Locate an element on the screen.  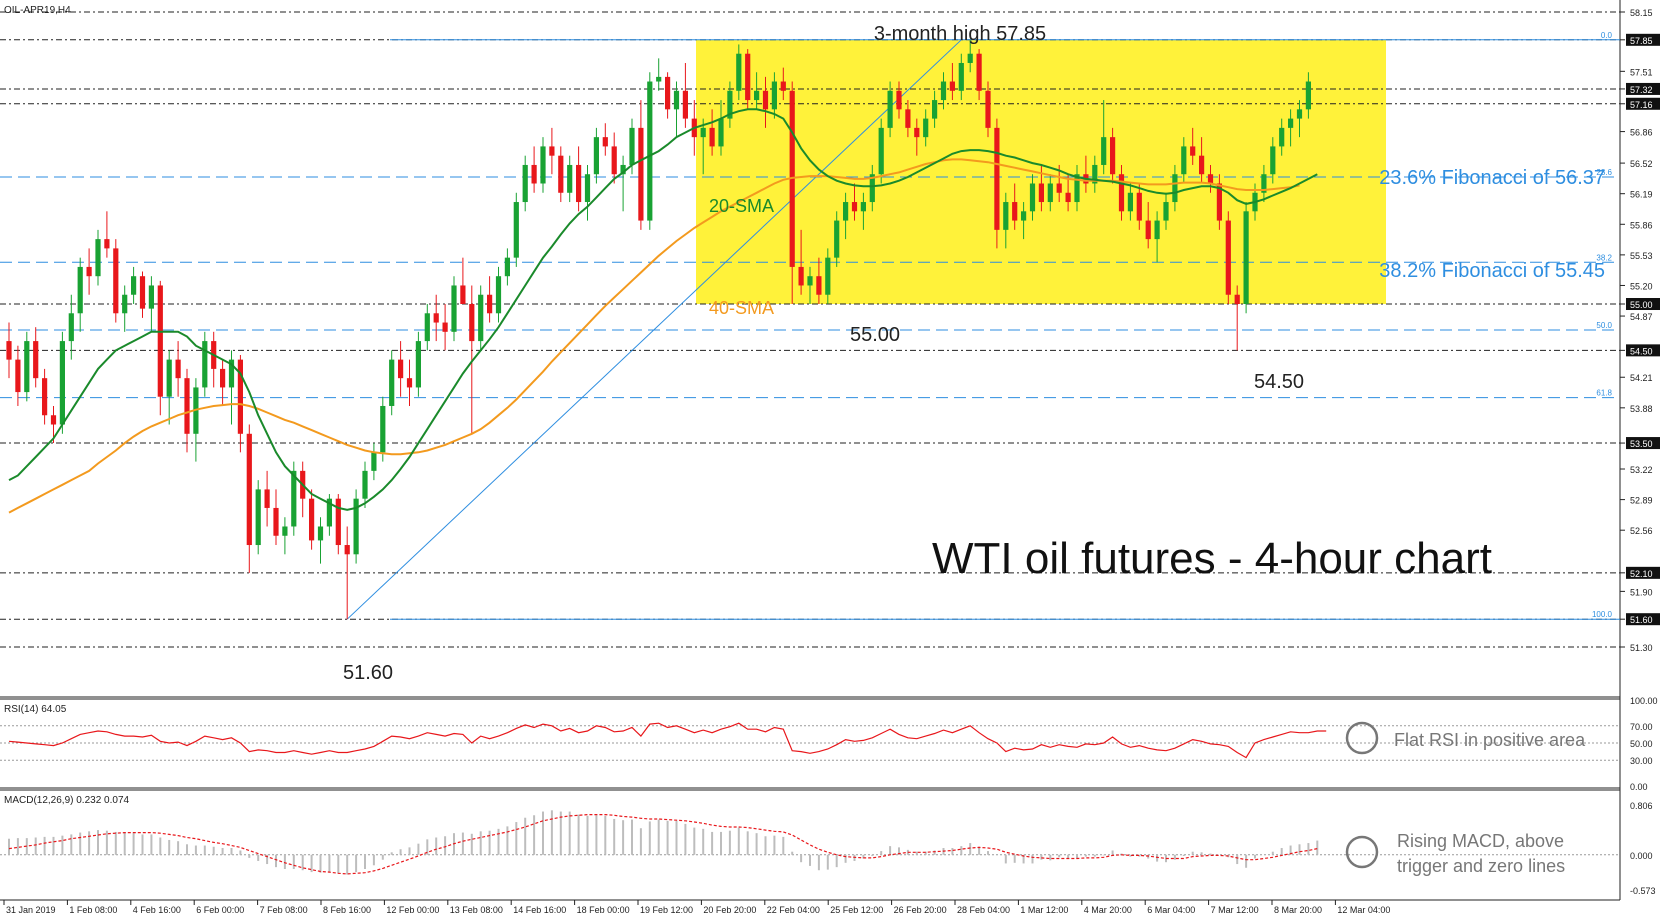
annotation-fib-23-6: 23.6% Fibonacci of 56.37 is located at coordinates (1492, 178).